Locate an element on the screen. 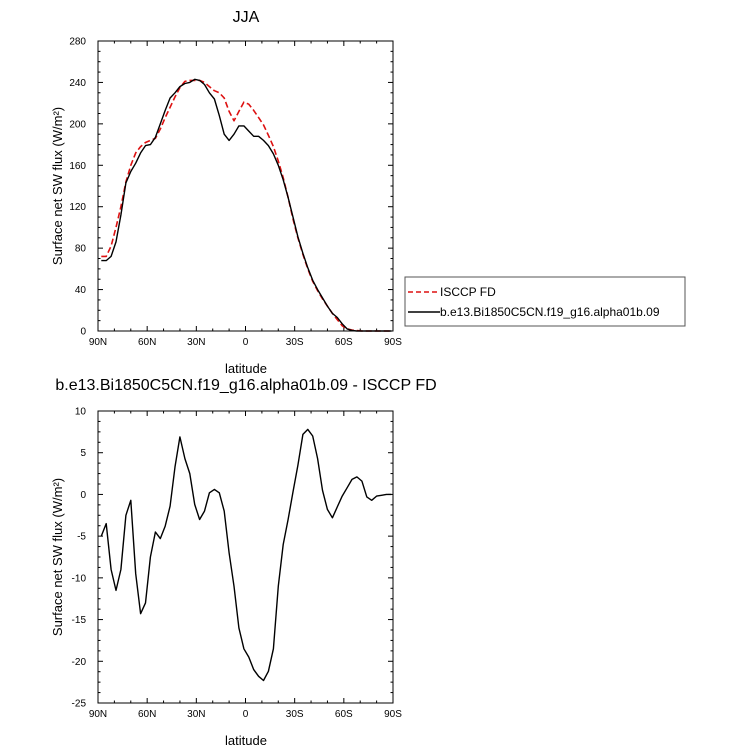  top-y-tick-label: 280 is located at coordinates (77, 42).